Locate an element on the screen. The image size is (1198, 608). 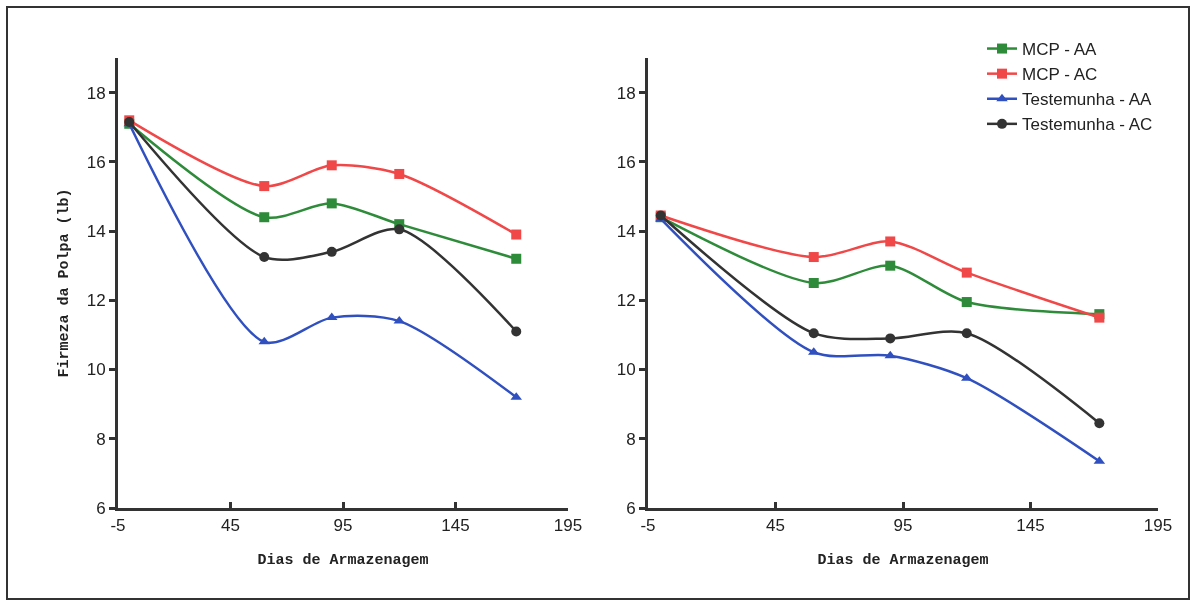
legend-label: Testemunha - AC is located at coordinates (1087, 125).